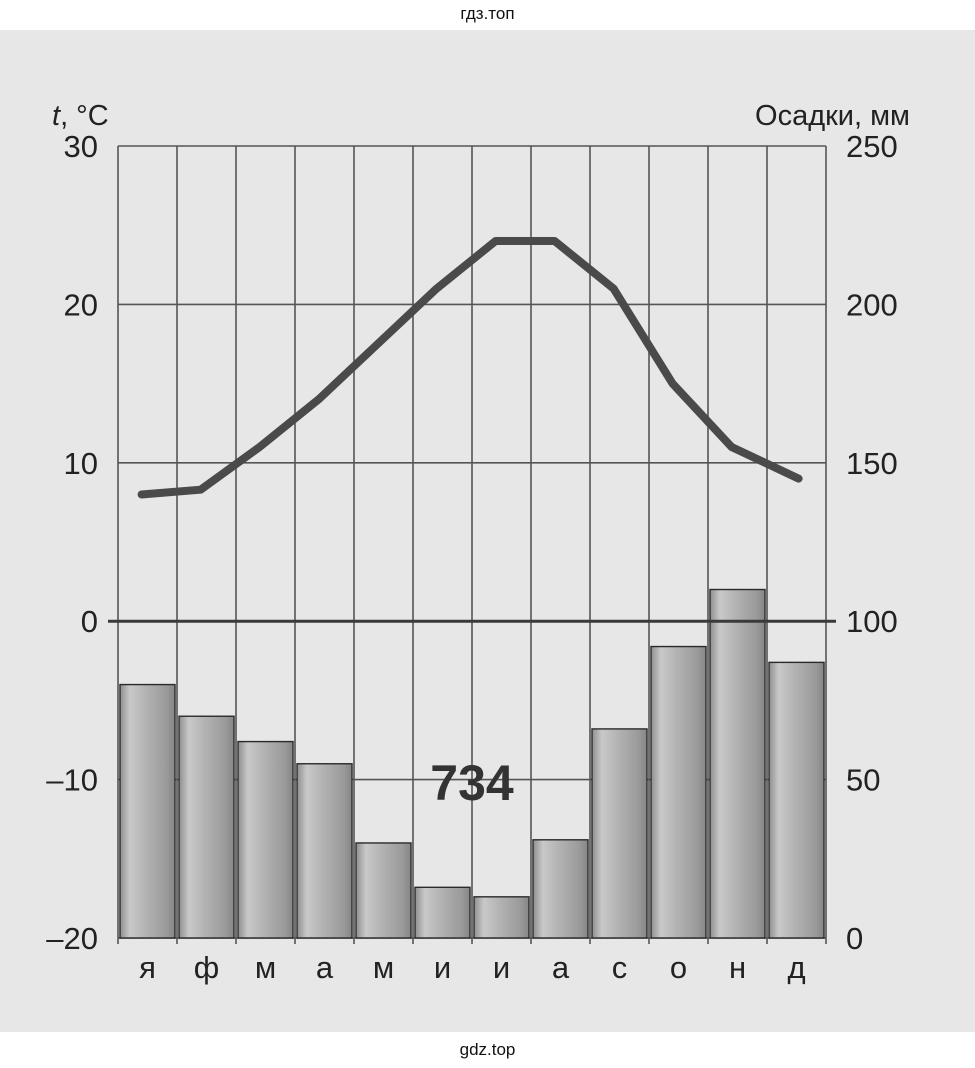  I want to click on month-tick-label-10: н, so click(737, 967).